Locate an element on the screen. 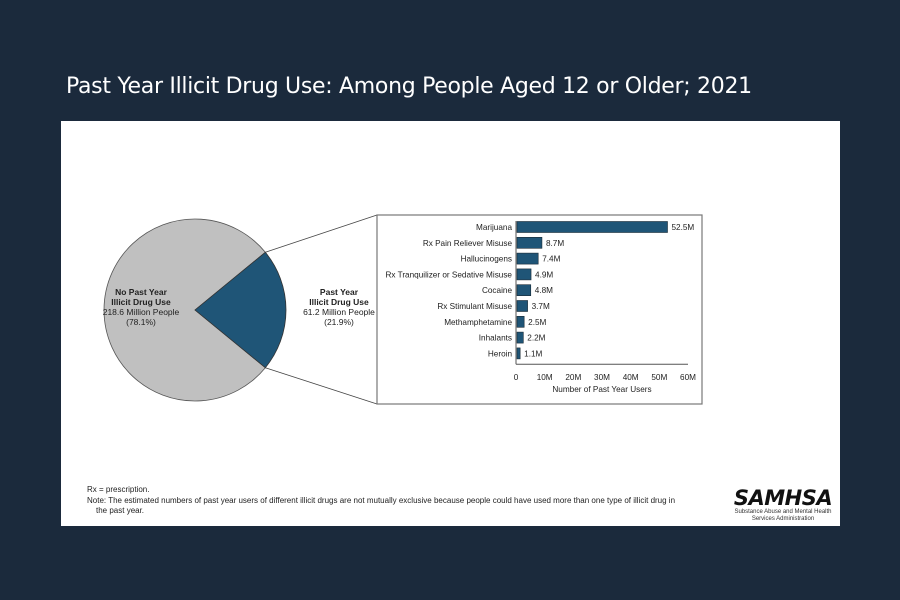  bar-category-label: Methamphetamine is located at coordinates (478, 322).